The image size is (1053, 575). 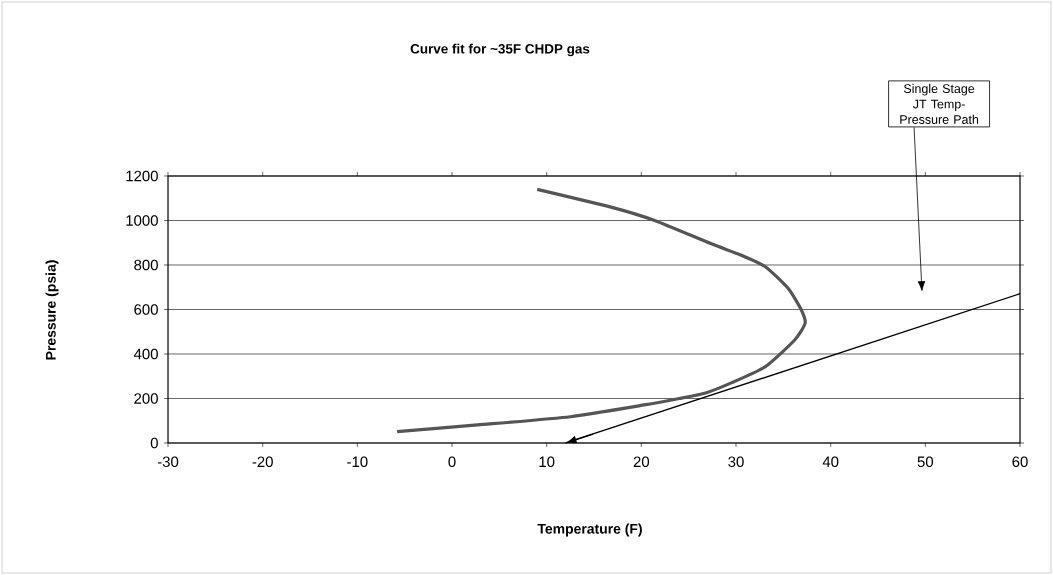 I want to click on y-tick-label: 400, so click(x=145, y=354).